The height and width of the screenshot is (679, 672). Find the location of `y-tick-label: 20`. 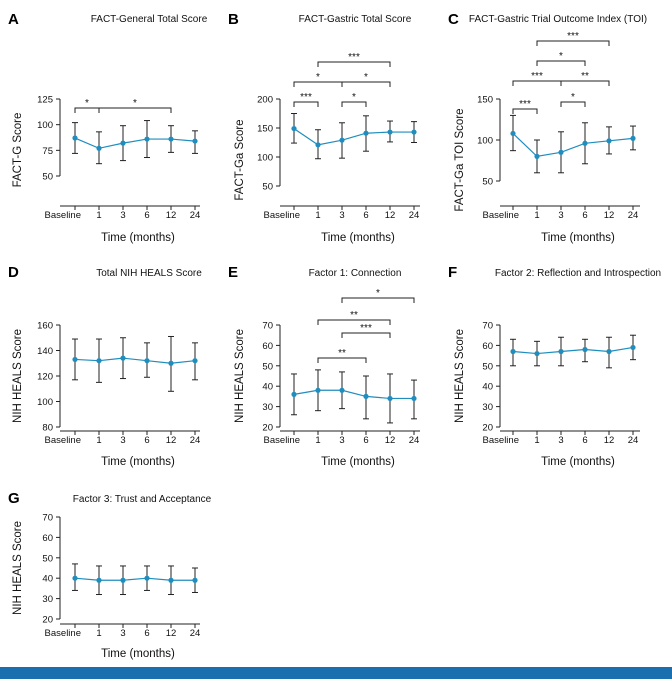

y-tick-label: 20 is located at coordinates (267, 428).